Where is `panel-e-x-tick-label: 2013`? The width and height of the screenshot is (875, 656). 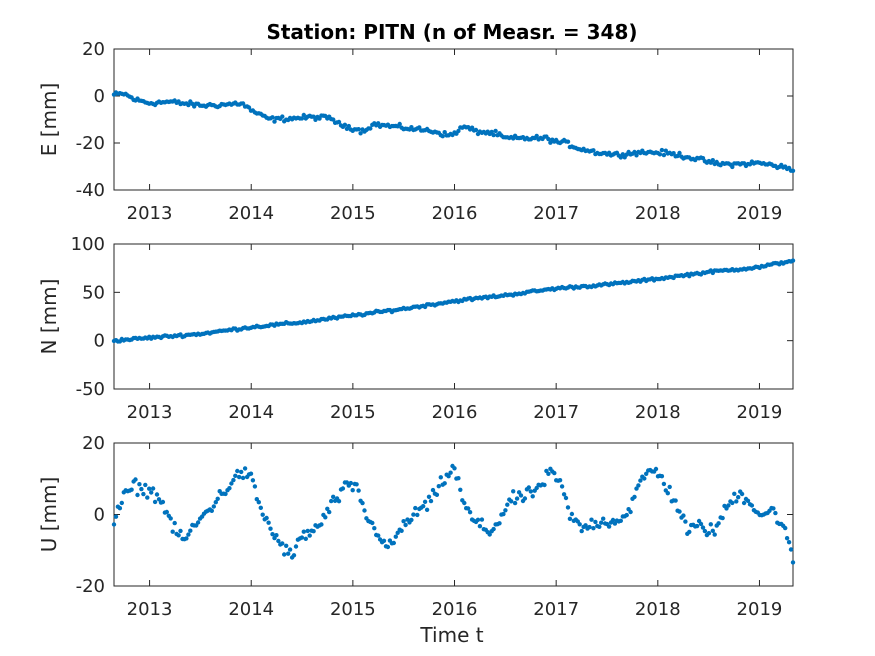
panel-e-x-tick-label: 2013 is located at coordinates (150, 213).